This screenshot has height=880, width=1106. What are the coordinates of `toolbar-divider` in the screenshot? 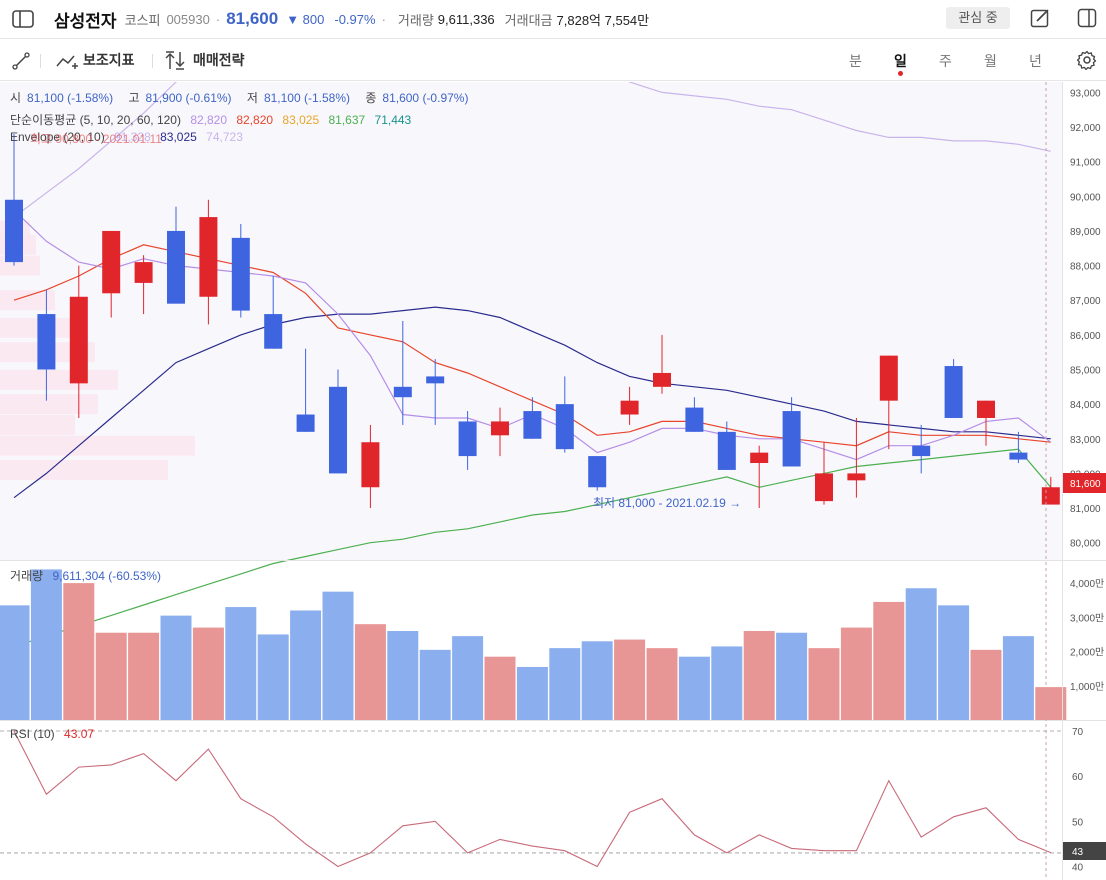 It's located at (40, 61).